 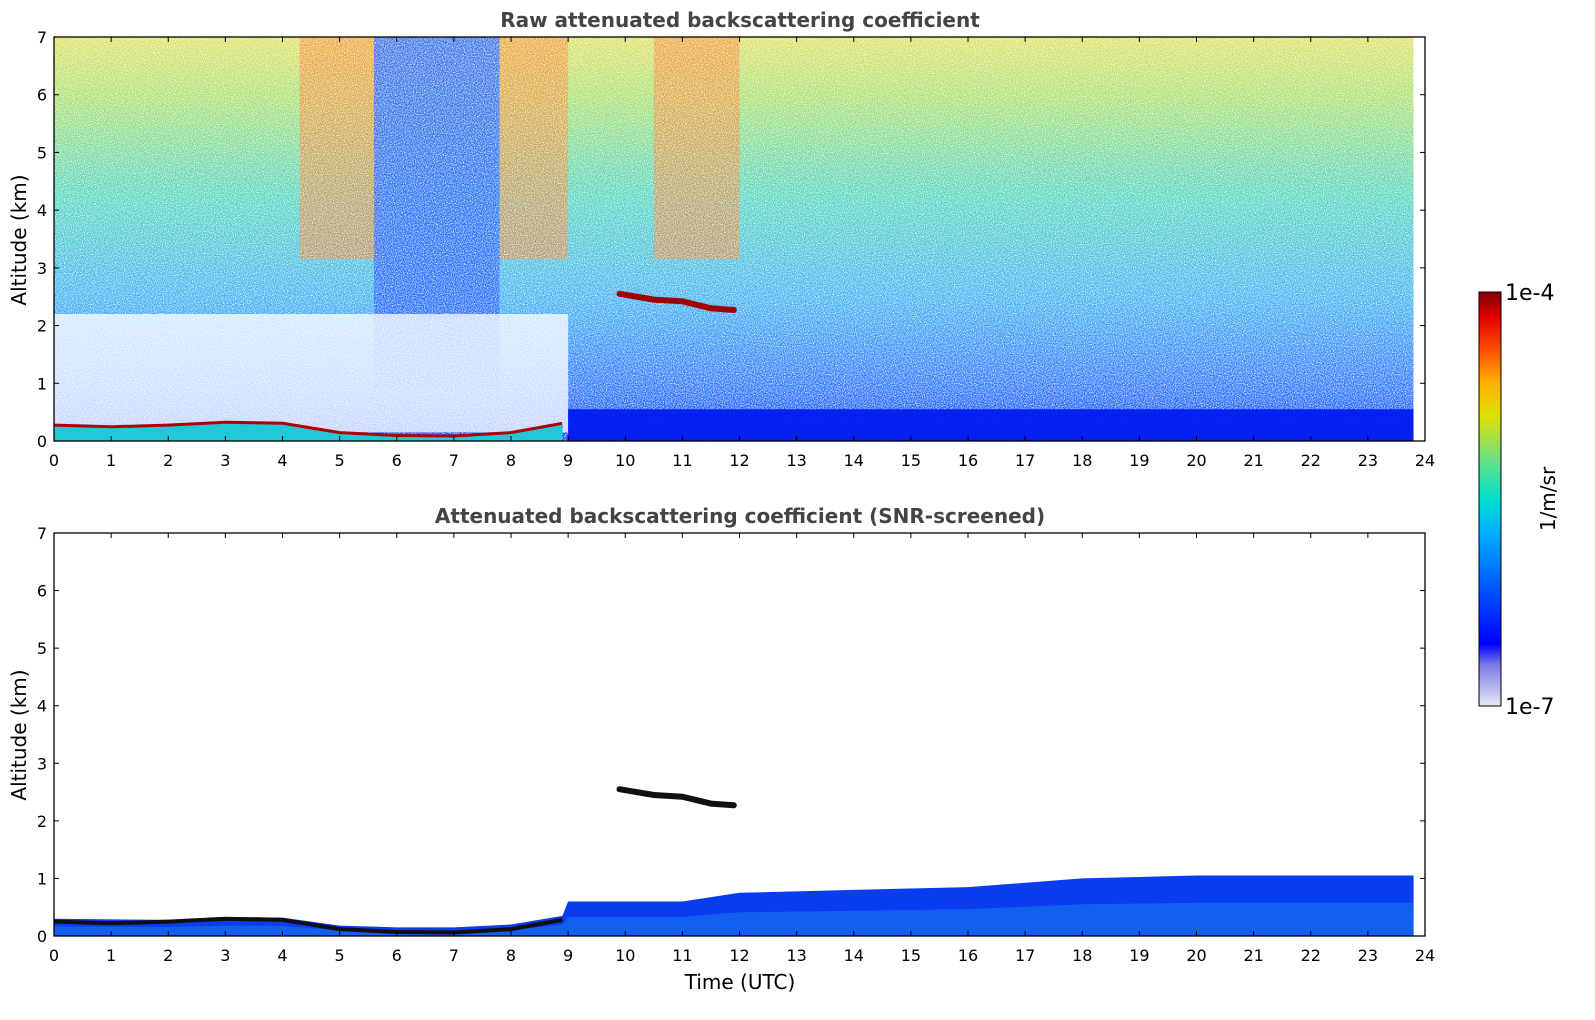 I want to click on colorbar: 1e-4 1e-7 1/m/sr, so click(x=1519, y=500).